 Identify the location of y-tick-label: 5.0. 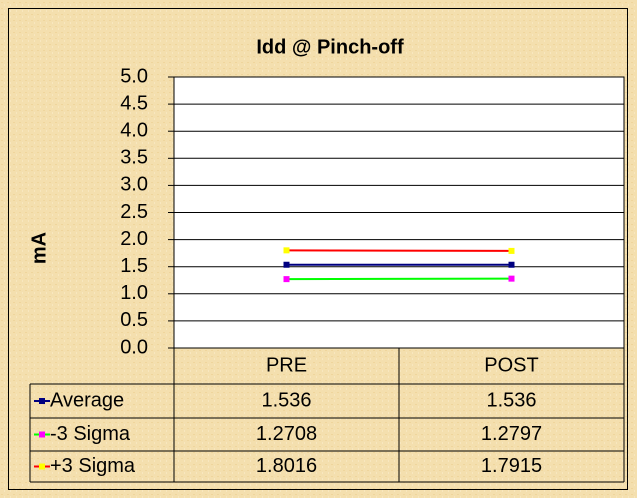
(134, 76).